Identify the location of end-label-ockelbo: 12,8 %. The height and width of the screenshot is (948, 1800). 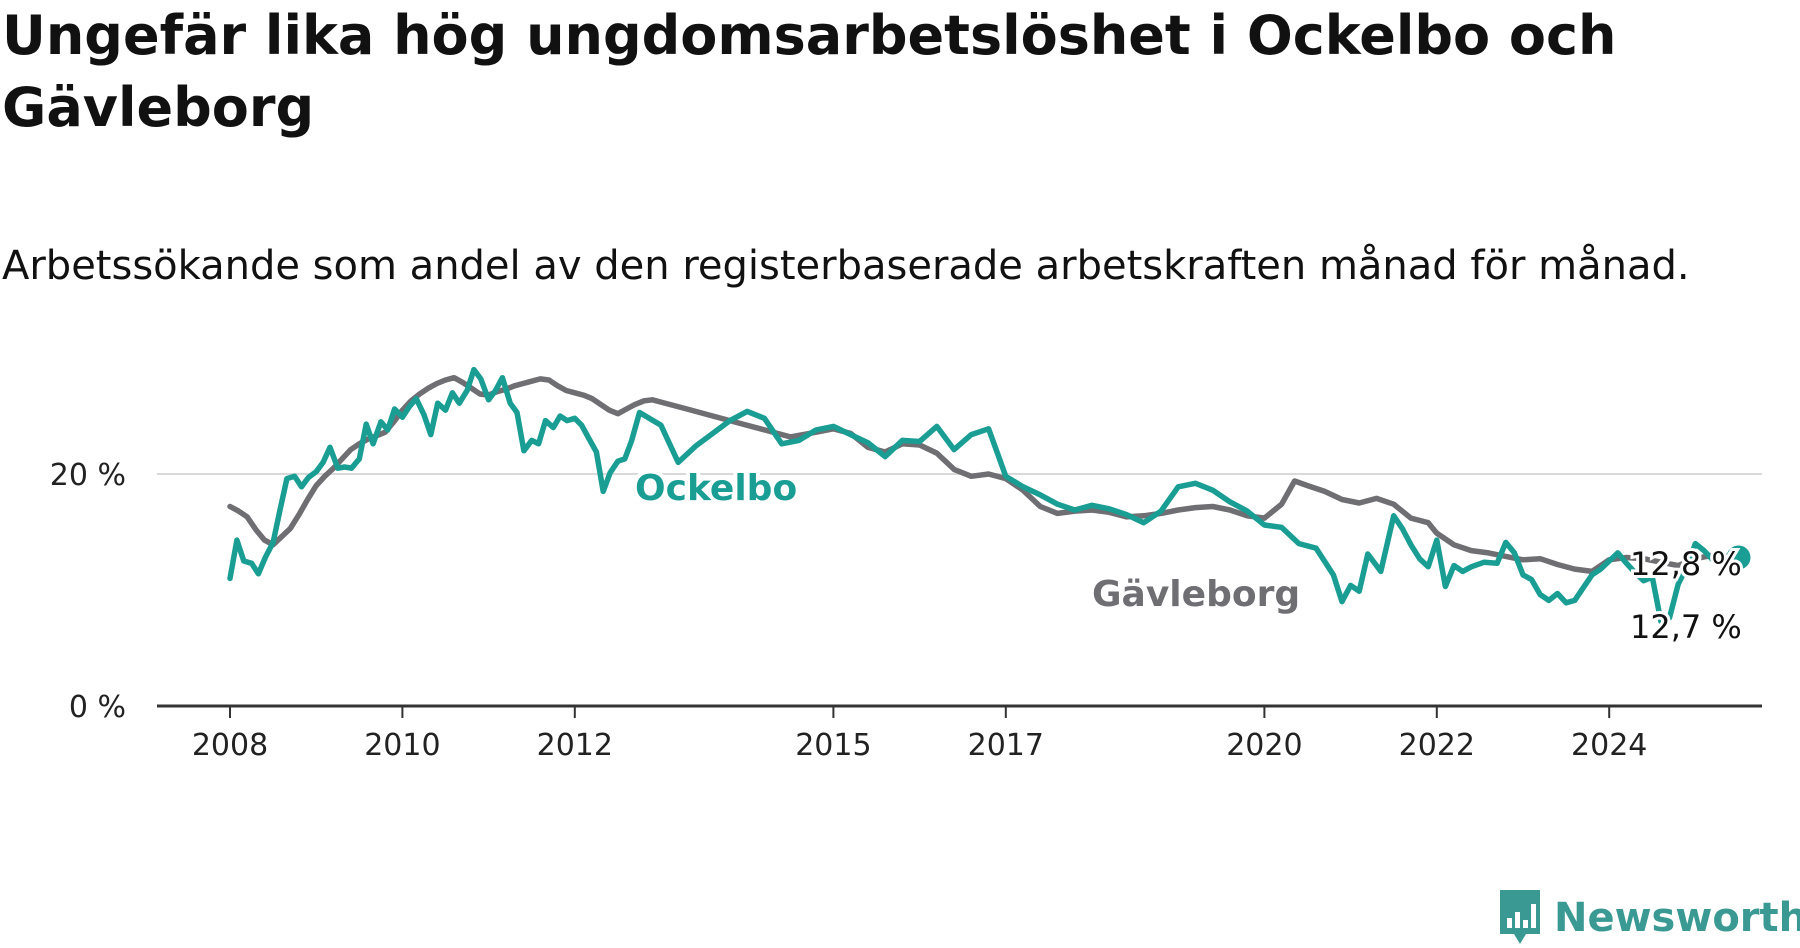
(1686, 564).